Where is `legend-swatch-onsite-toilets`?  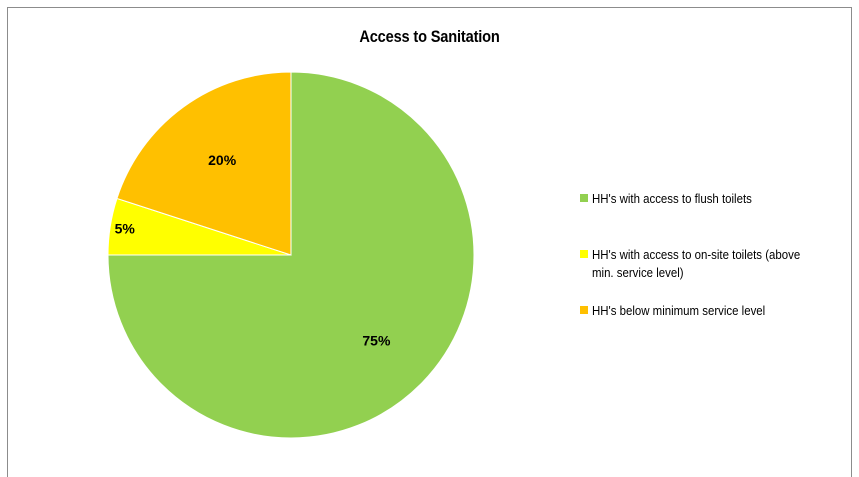
legend-swatch-onsite-toilets is located at coordinates (584, 254).